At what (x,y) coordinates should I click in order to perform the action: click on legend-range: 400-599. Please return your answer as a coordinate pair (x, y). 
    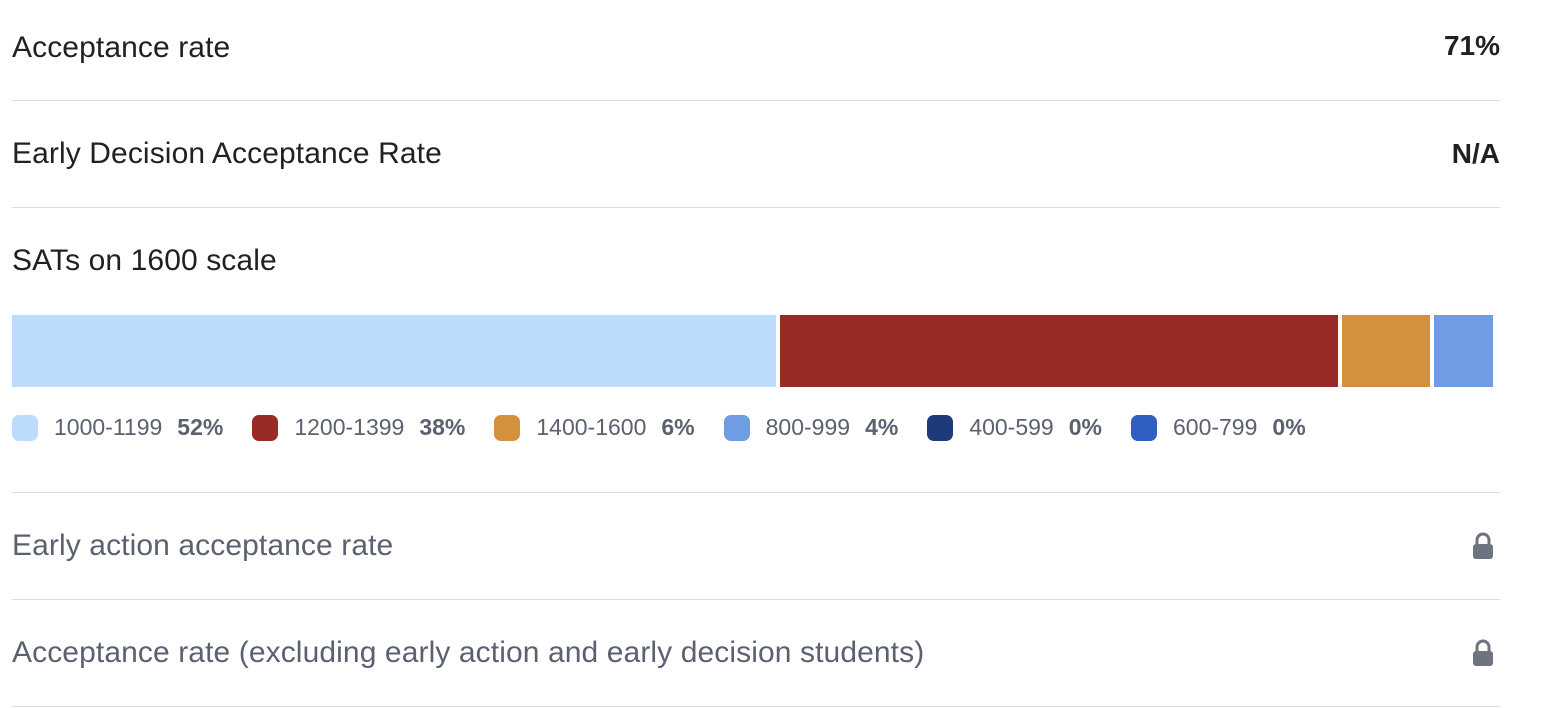
    Looking at the image, I should click on (1011, 427).